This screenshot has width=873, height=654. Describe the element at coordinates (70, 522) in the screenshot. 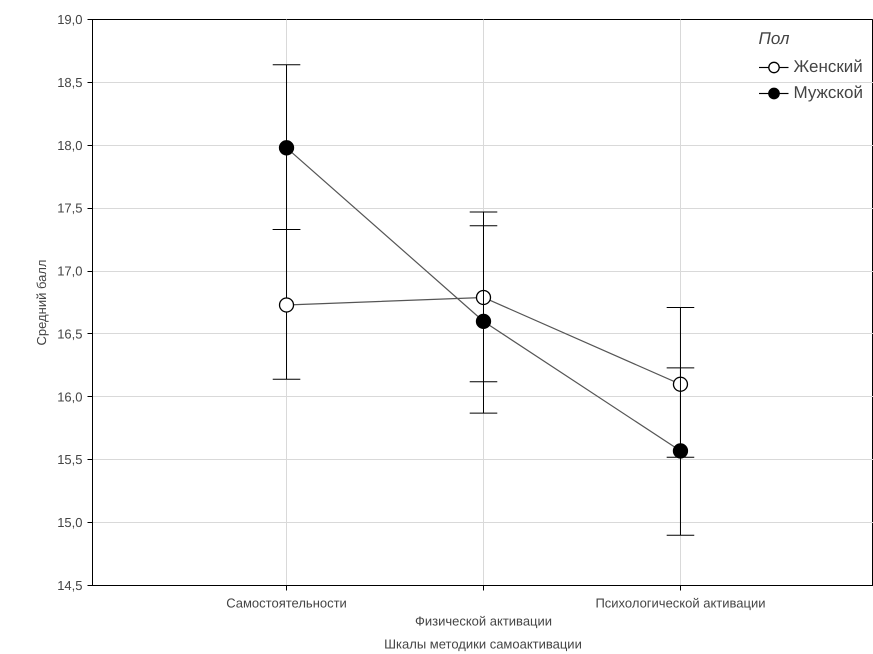

I see `y-tick-label: 15,0` at that location.